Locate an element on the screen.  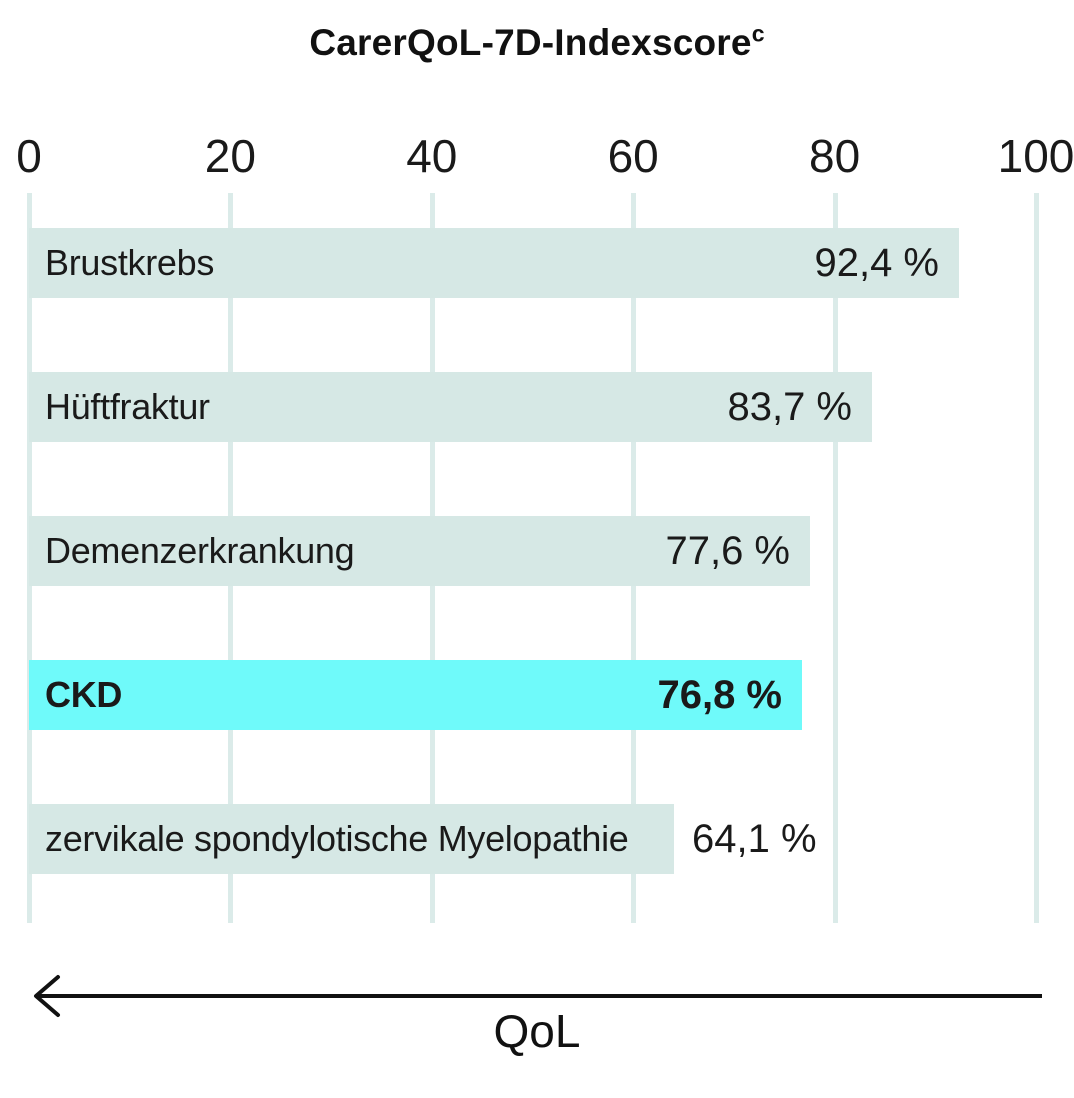
chart-title-superscript: c is located at coordinates (758, 33).